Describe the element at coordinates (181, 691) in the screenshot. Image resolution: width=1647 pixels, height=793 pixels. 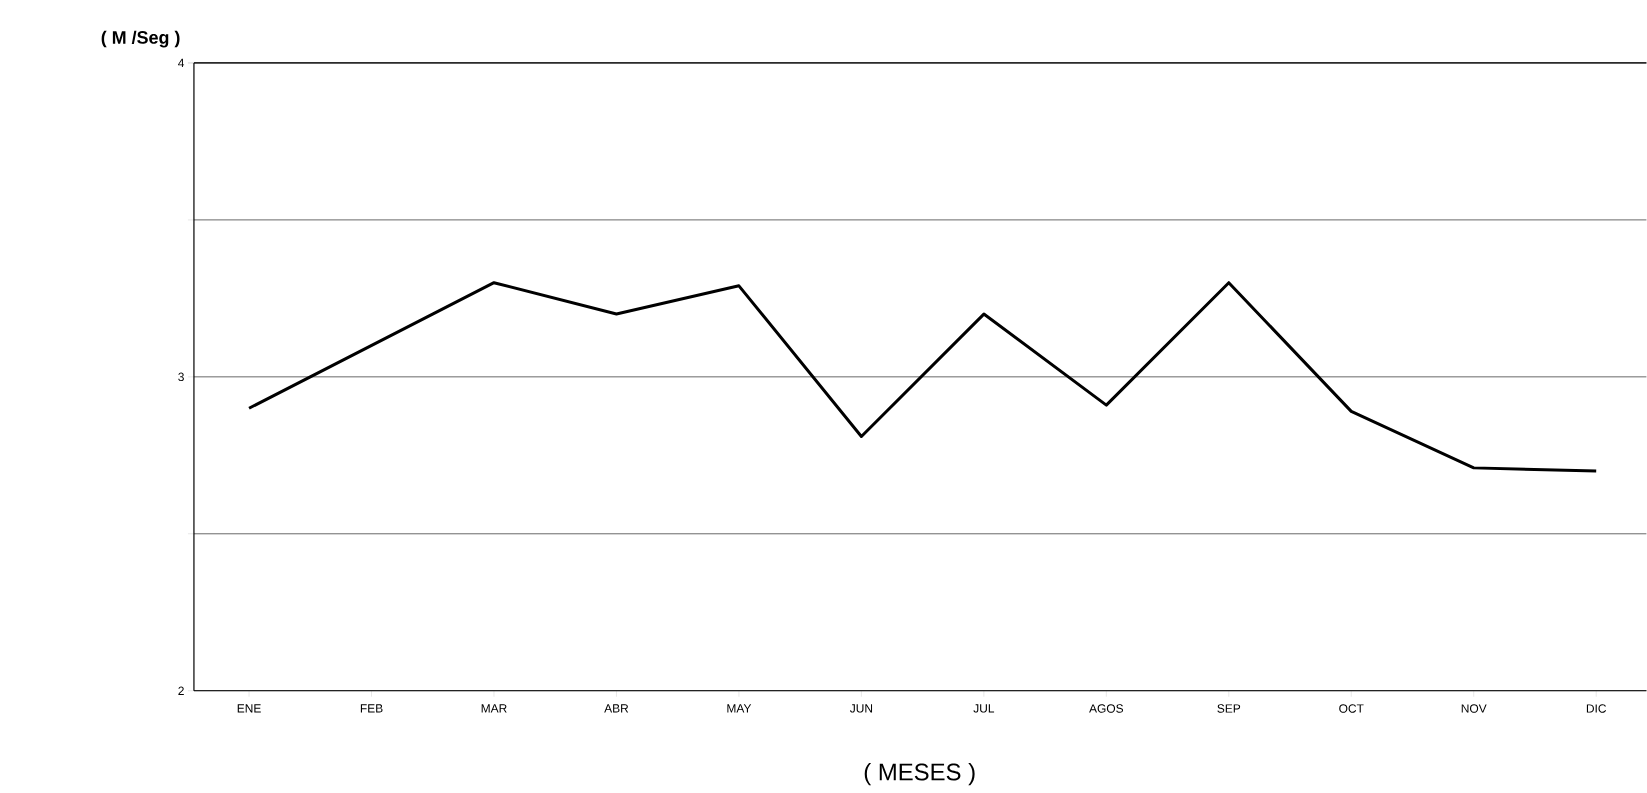
I see `y-tick-label: 2` at that location.